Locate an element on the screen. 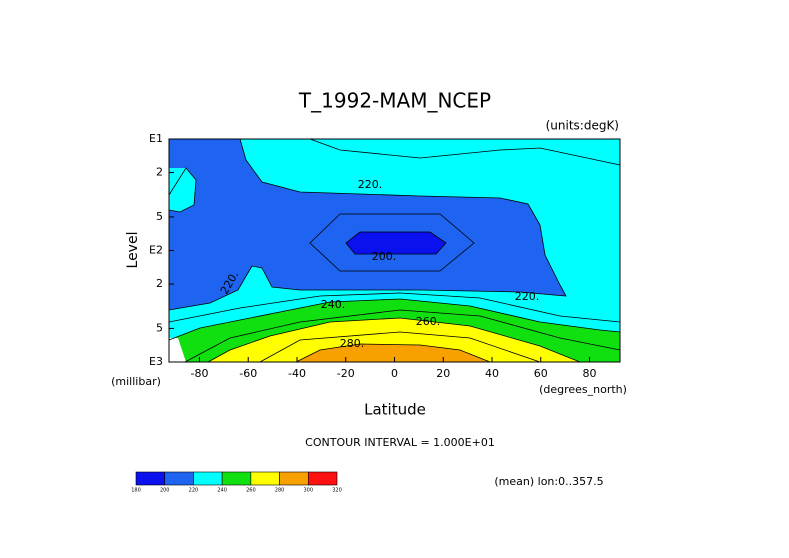 This screenshot has height=558, width=789. contour-label: 240. is located at coordinates (333, 304).